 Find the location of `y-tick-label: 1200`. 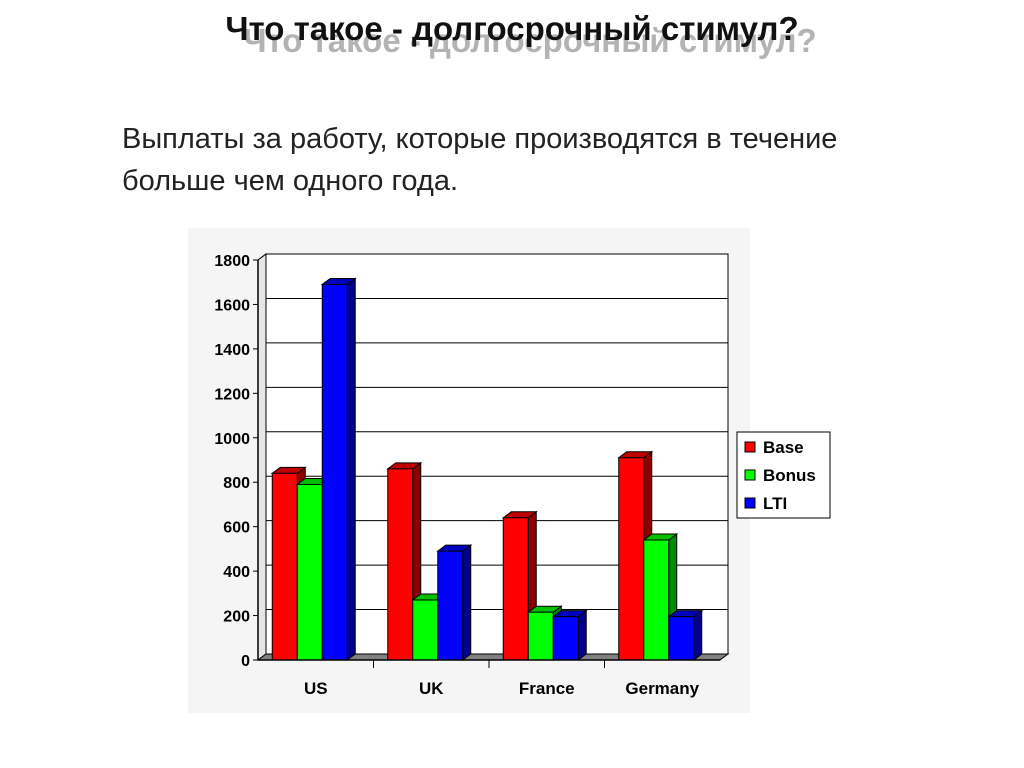

y-tick-label: 1200 is located at coordinates (232, 394).